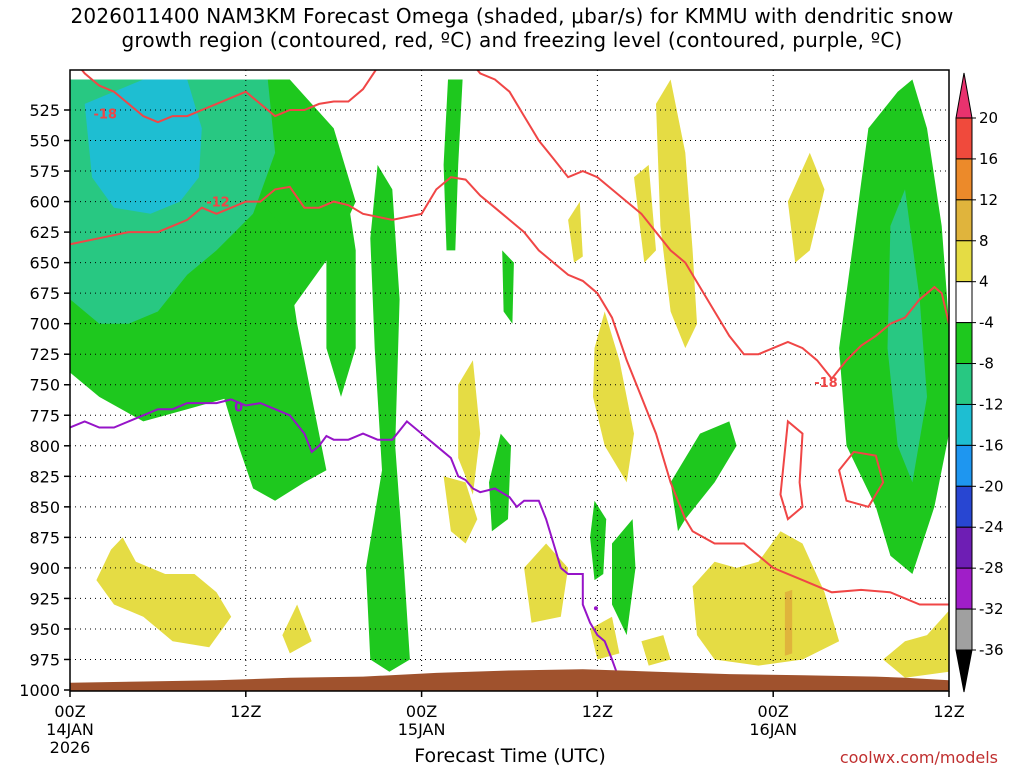  Describe the element at coordinates (422, 729) in the screenshot. I see `x-tick-label-date: 15JAN` at that location.